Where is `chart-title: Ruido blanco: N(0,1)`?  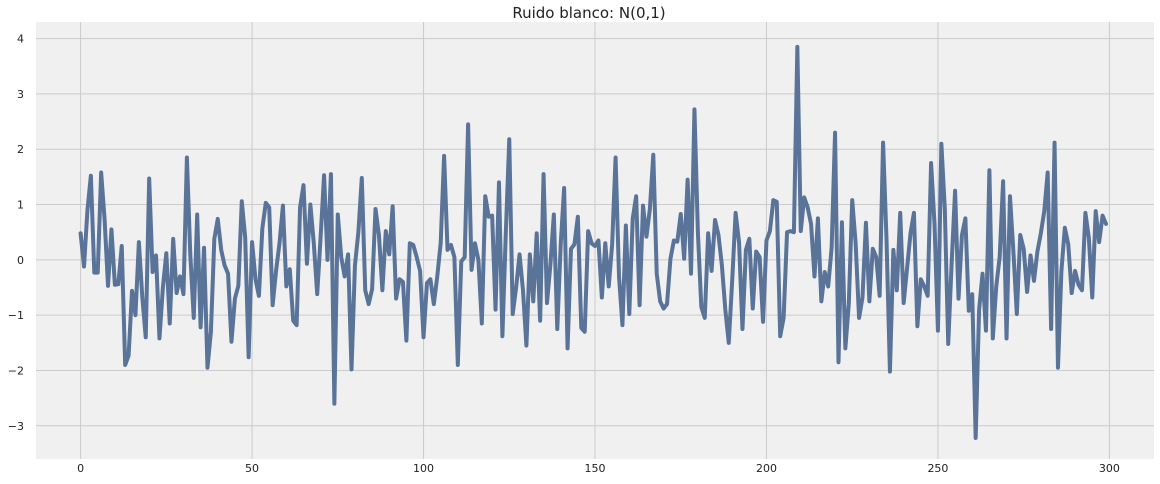 chart-title: Ruido blanco: N(0,1) is located at coordinates (588, 13).